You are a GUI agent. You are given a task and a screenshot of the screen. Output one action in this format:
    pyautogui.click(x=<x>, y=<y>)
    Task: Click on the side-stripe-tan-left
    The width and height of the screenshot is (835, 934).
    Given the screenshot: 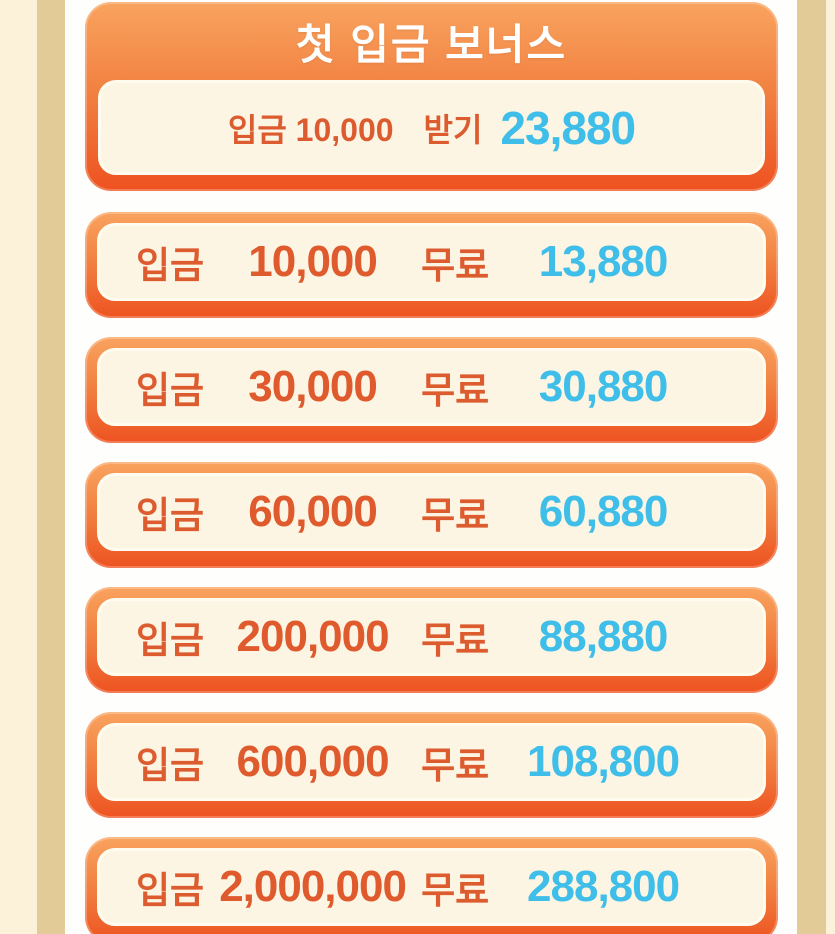 What is the action you would take?
    pyautogui.click(x=51, y=467)
    